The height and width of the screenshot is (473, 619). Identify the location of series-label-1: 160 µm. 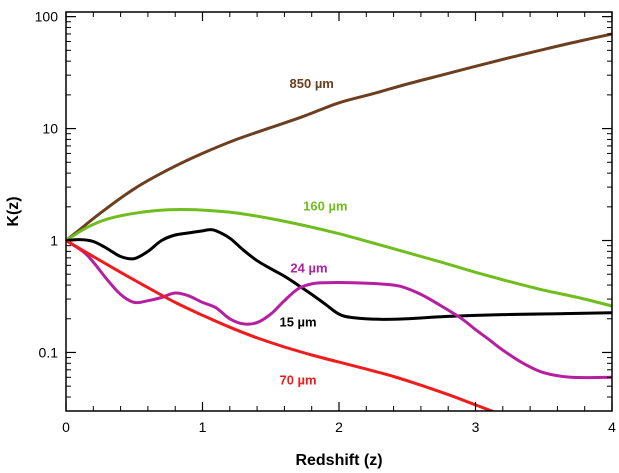
(325, 206).